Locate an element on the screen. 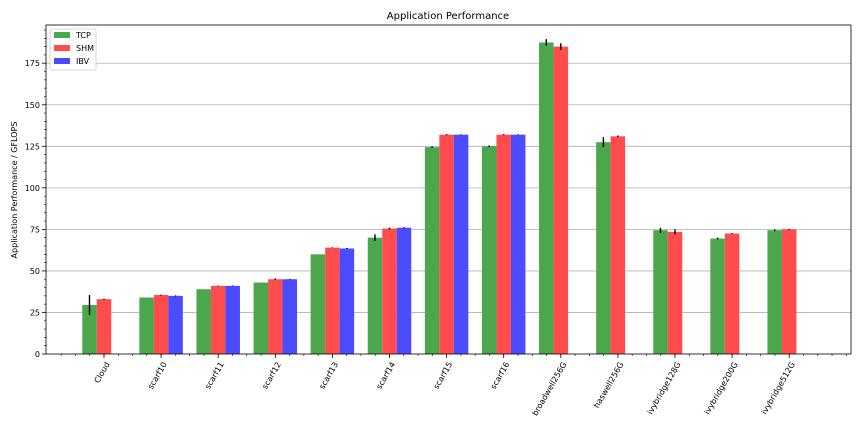 The width and height of the screenshot is (864, 432). legend-swatch-tcp is located at coordinates (62, 35).